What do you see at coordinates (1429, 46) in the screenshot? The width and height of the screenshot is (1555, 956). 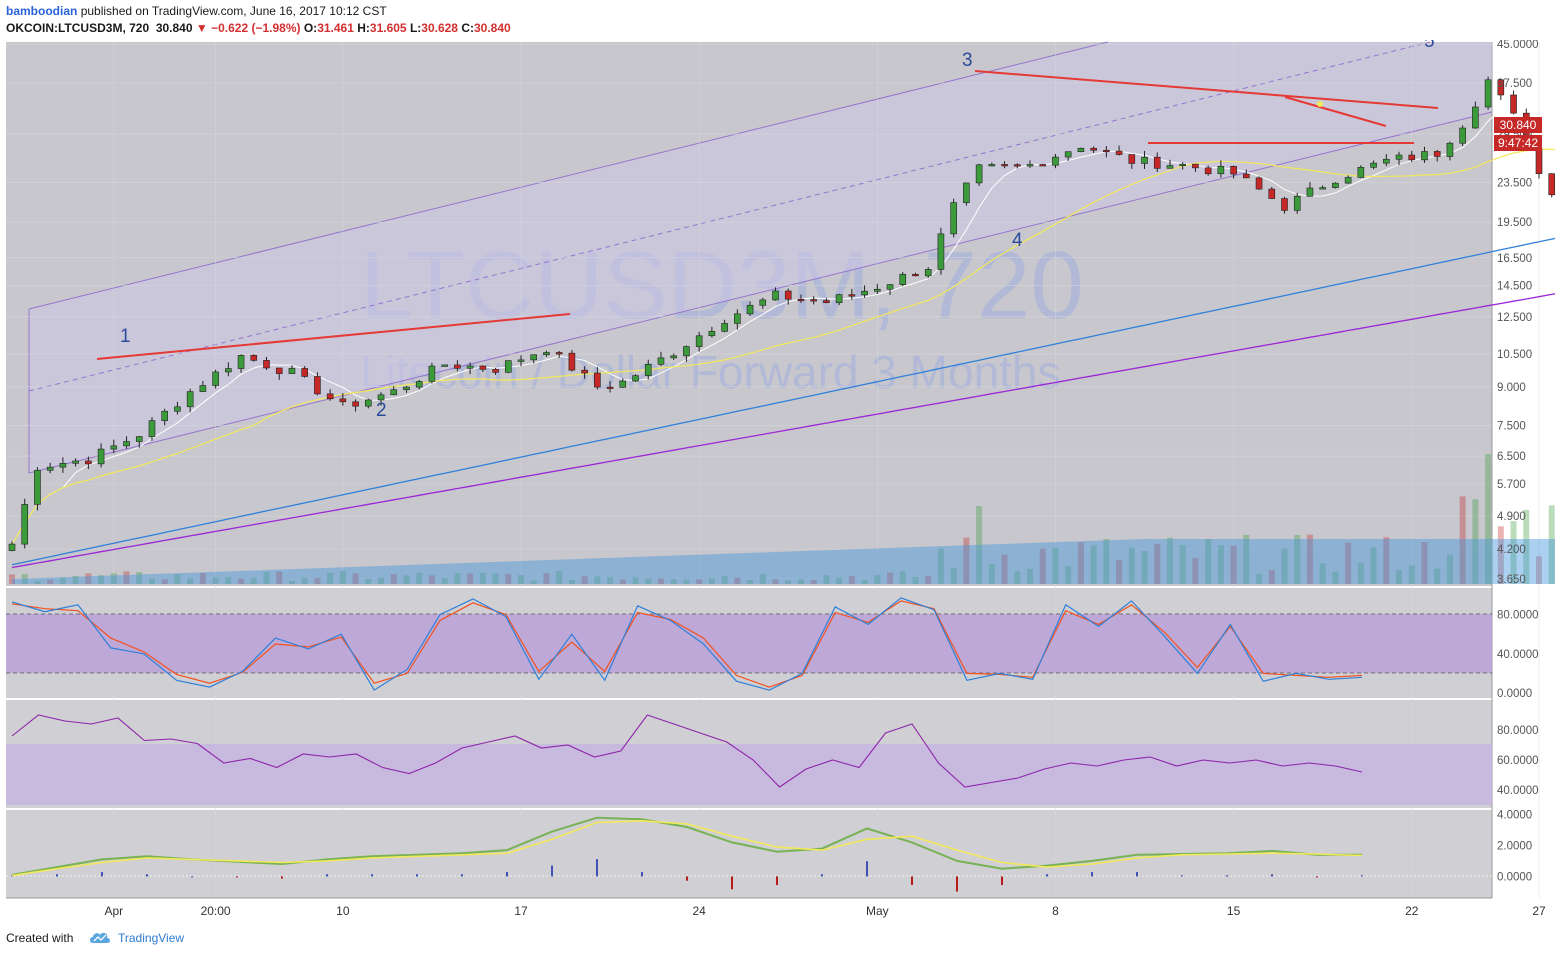 I see `wave-label-5: 5` at bounding box center [1429, 46].